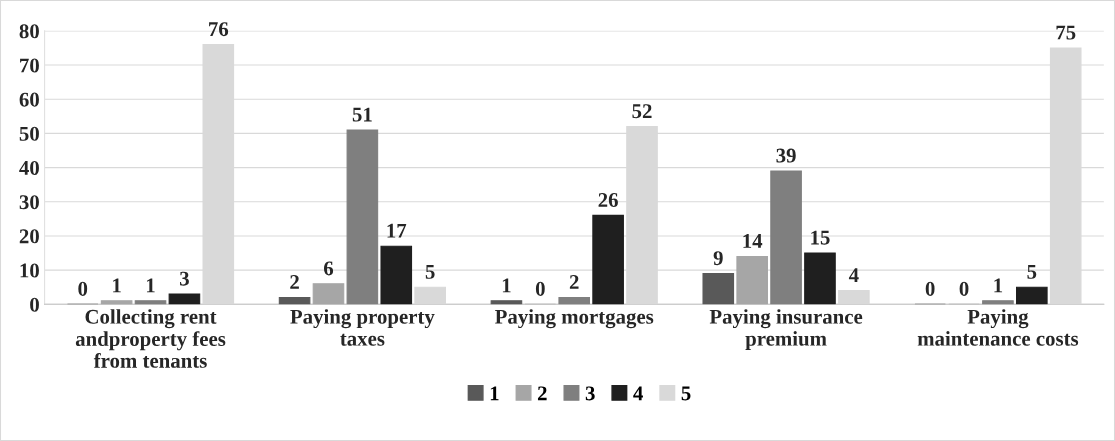  What do you see at coordinates (29, 133) in the screenshot?
I see `y-tick-label: 50` at bounding box center [29, 133].